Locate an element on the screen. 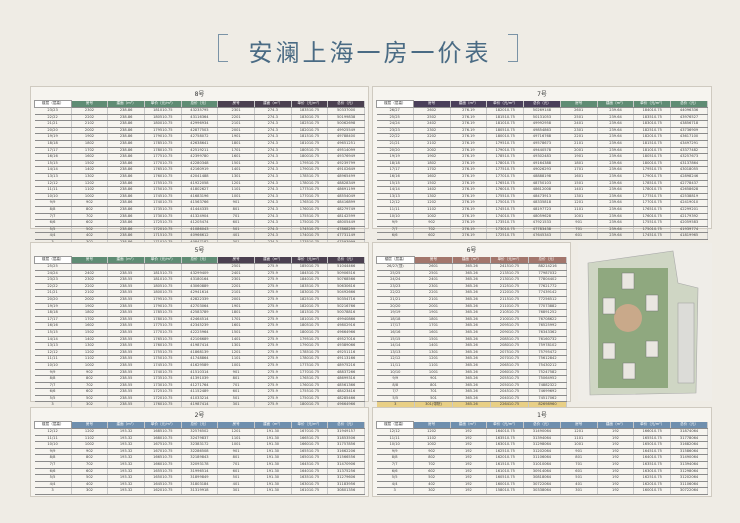 The image size is (740, 523). table-cell: 165010.75 is located at coordinates (652, 445).